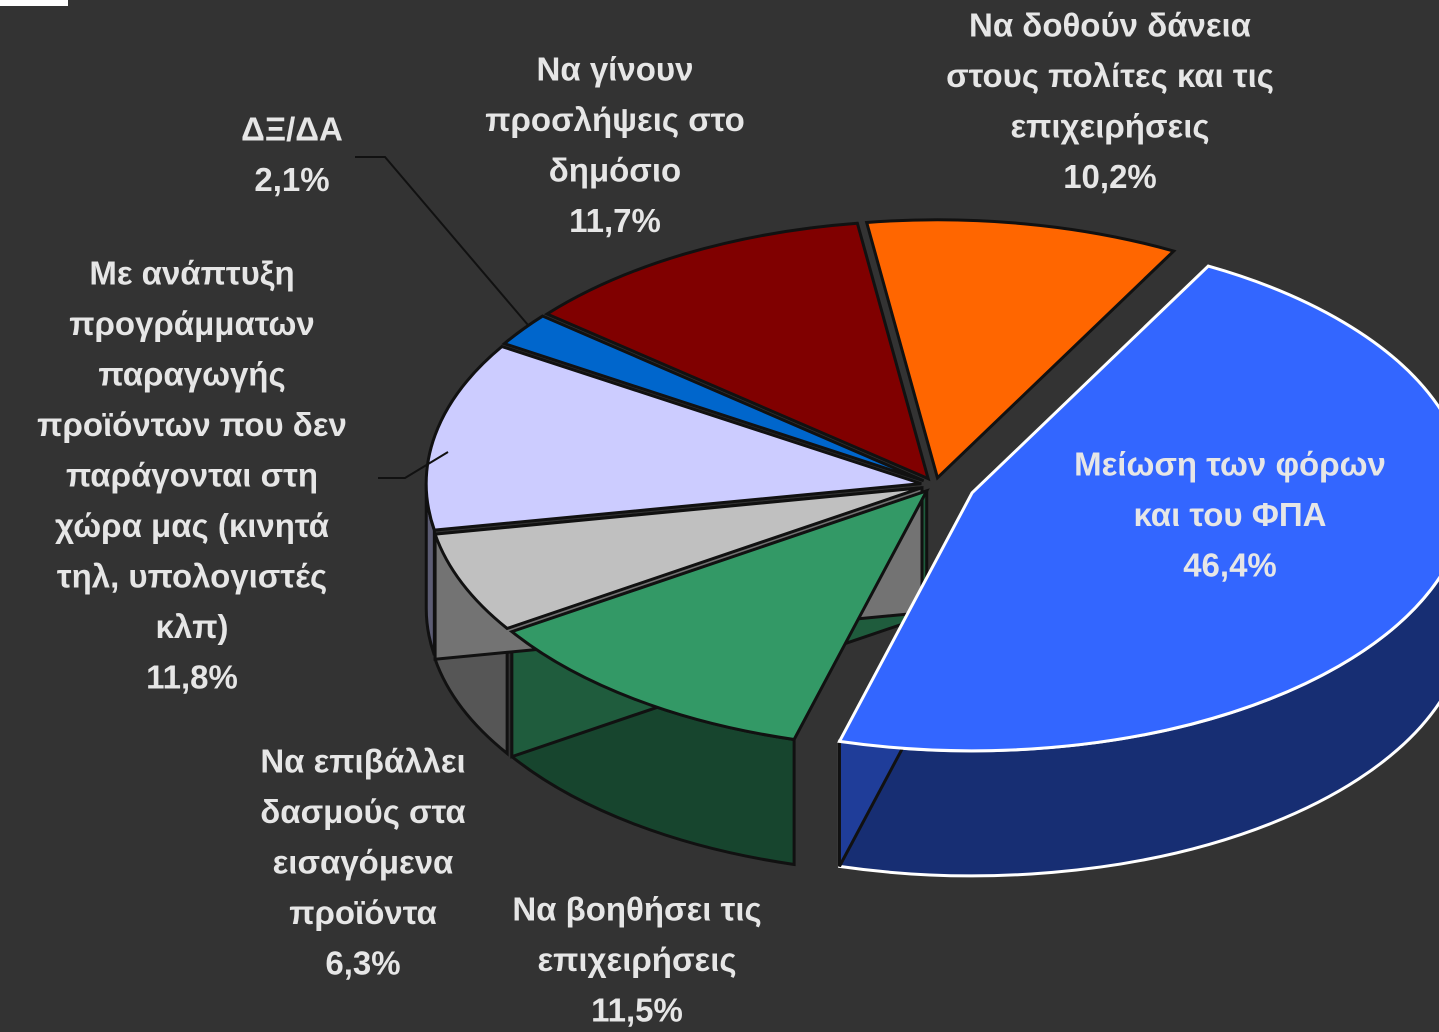 This screenshot has height=1032, width=1439. Describe the element at coordinates (192, 525) in the screenshot. I see `slice-label: χώρα μας (κινητά` at that location.